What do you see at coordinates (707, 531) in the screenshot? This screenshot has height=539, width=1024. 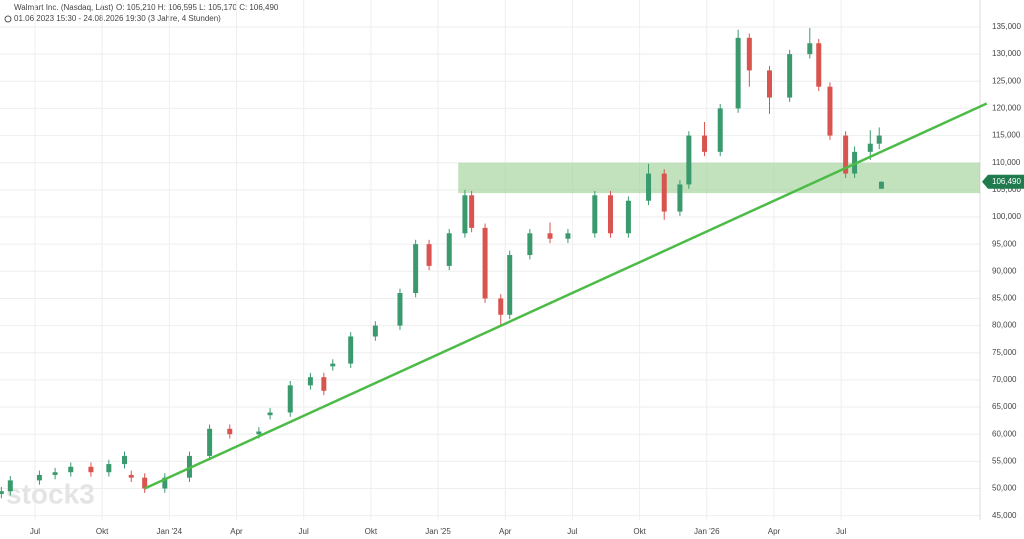 I see `x-tick-label: Jan '26` at bounding box center [707, 531].